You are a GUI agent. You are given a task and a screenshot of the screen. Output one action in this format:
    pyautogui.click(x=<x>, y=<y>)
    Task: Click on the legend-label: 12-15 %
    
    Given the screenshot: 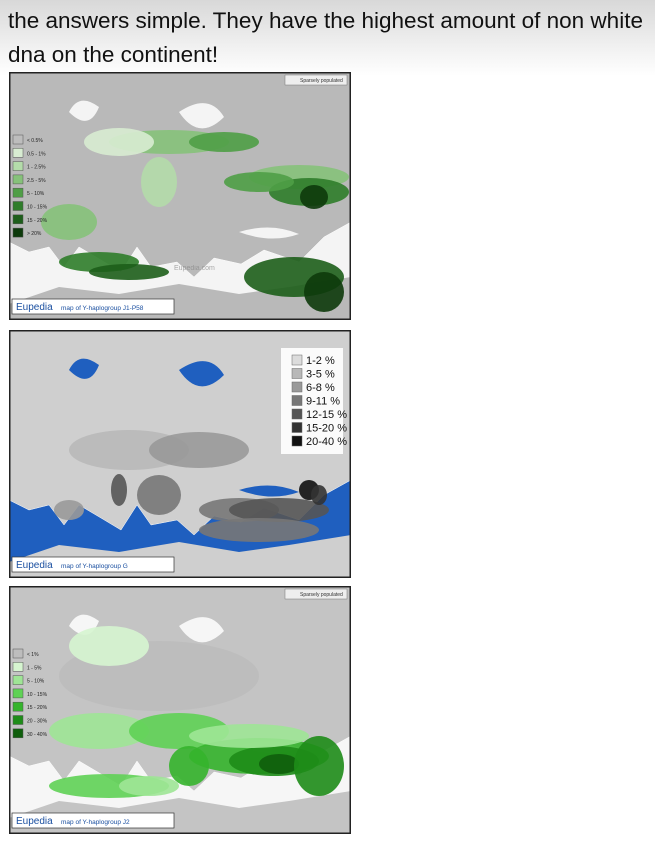 What is the action you would take?
    pyautogui.click(x=326, y=415)
    